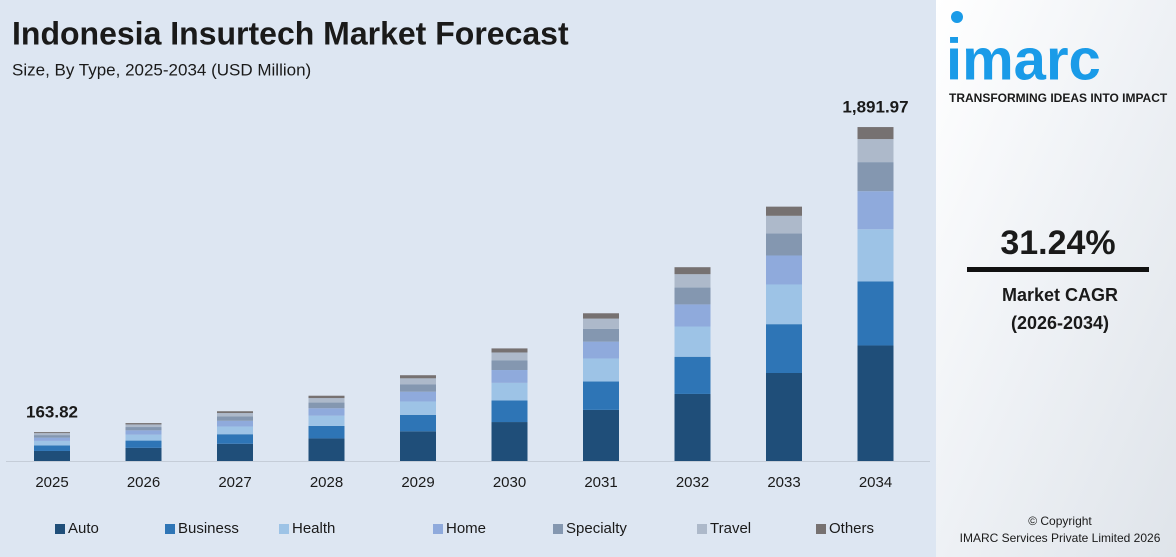 The height and width of the screenshot is (557, 1176). I want to click on copyright: © Copyright, so click(1060, 521).